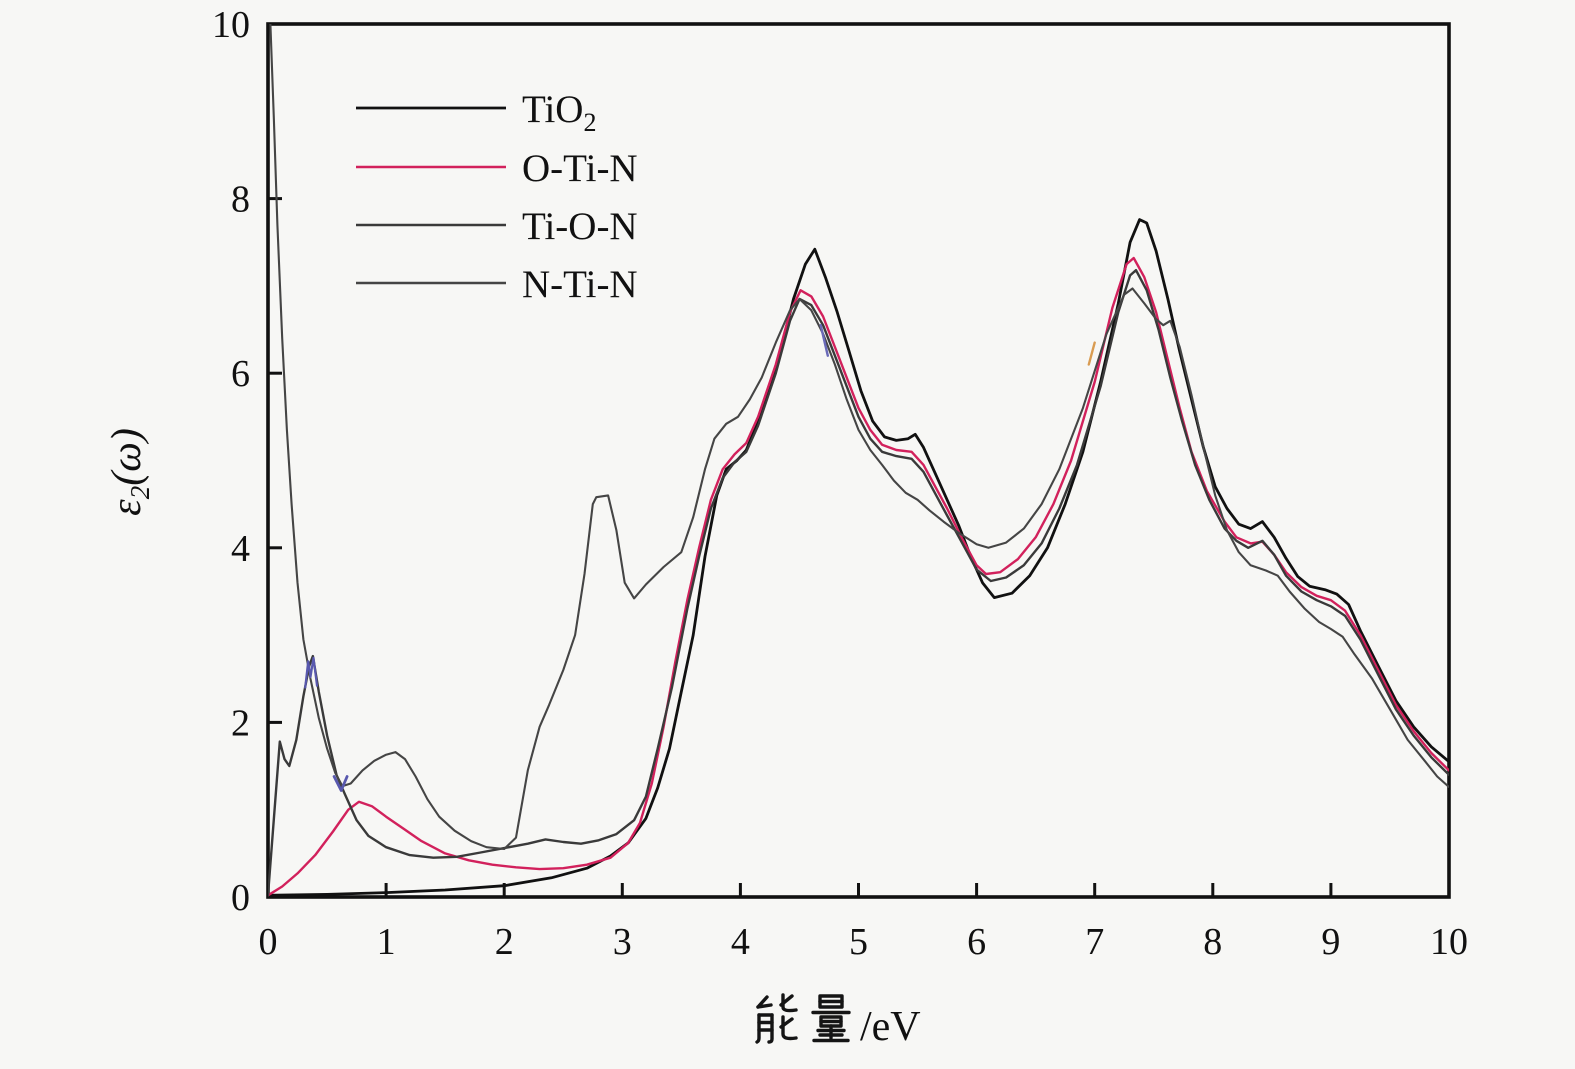 This screenshot has height=1069, width=1575. What do you see at coordinates (240, 549) in the screenshot?
I see `y-tick-label: 4` at bounding box center [240, 549].